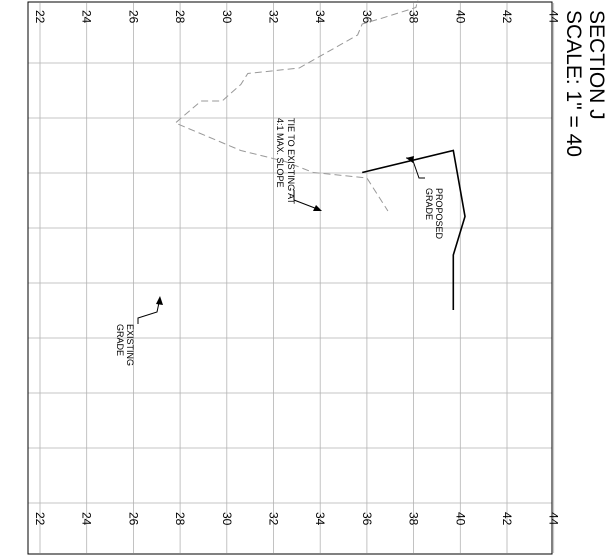 The width and height of the screenshot is (614, 556). I want to click on existing-grade-label: EXISTING GRADE, so click(125, 345).